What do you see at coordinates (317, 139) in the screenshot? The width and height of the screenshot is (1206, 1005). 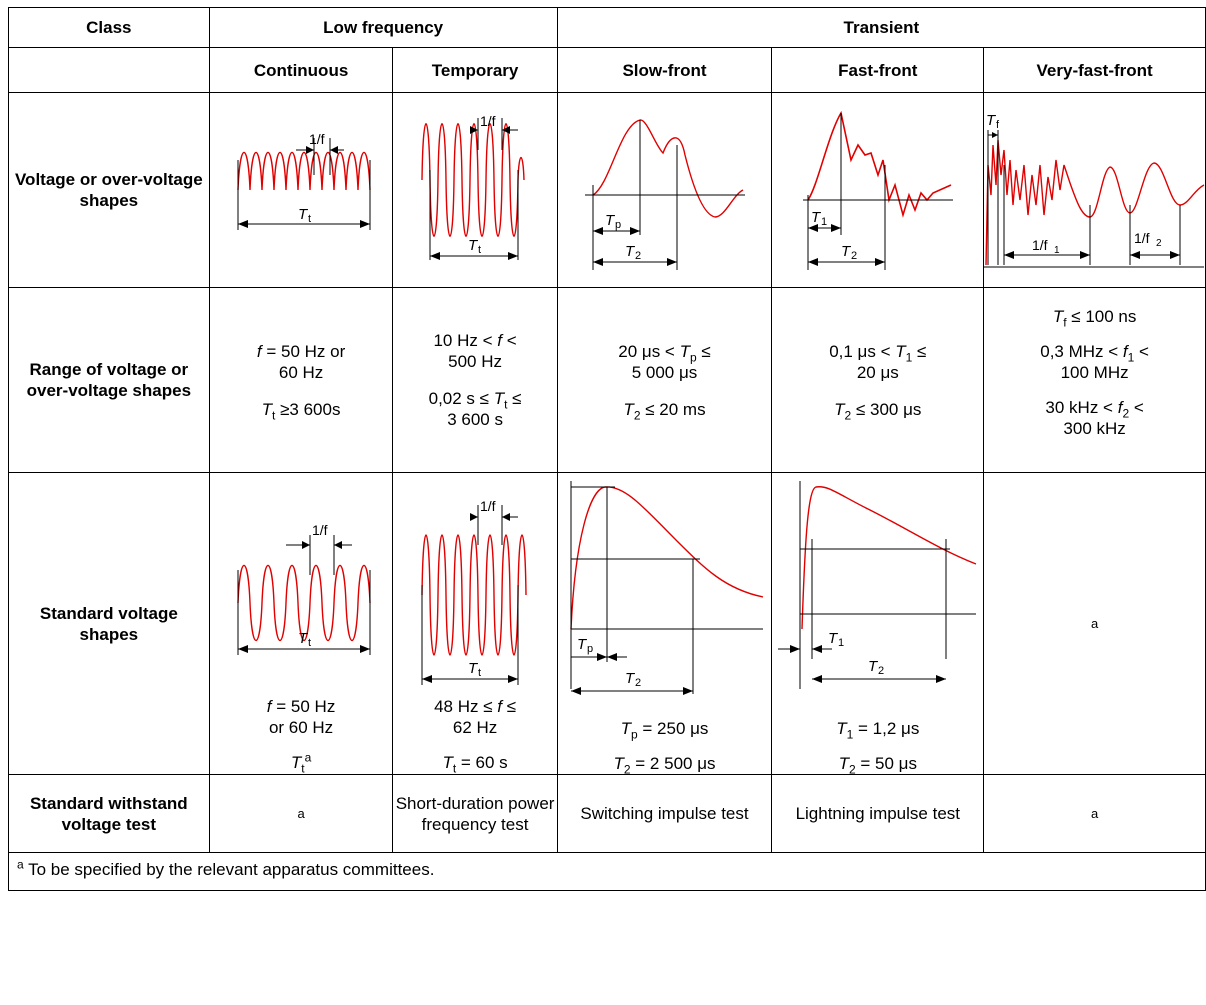 I see `label-one-over-f: 1/f` at bounding box center [317, 139].